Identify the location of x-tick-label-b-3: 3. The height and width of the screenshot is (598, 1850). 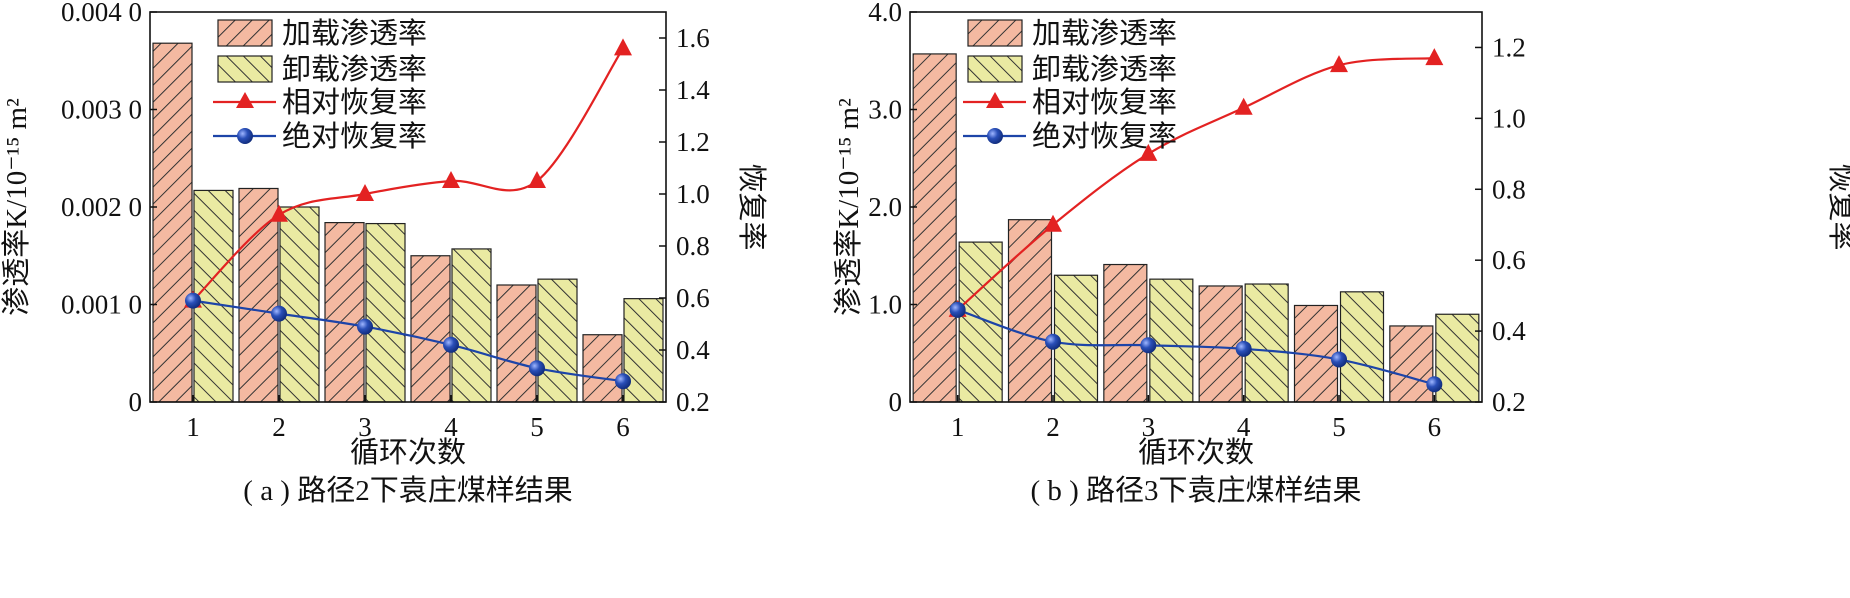
(1149, 427).